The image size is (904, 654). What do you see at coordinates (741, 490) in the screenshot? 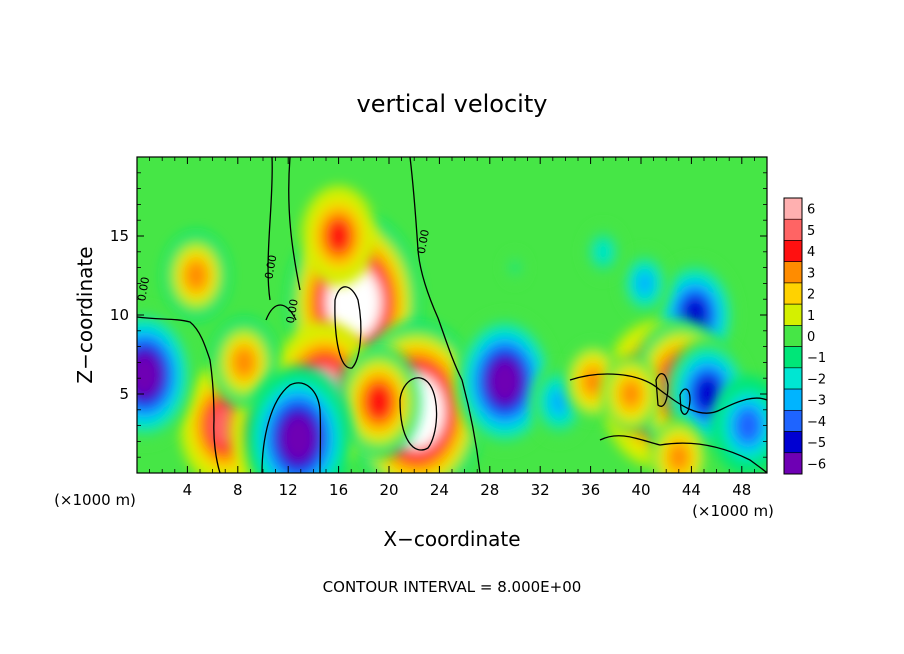
I see `x-tick-label: 48` at bounding box center [741, 490].